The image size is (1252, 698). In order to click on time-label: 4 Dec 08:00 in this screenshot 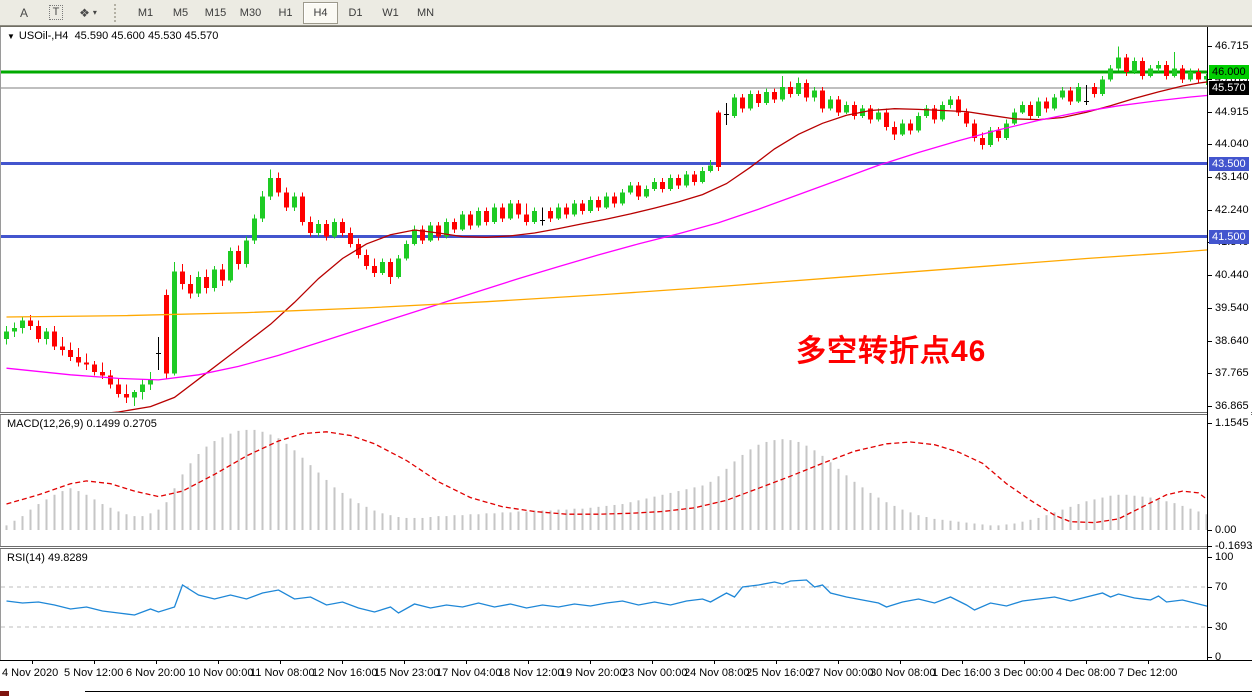, I will do `click(1086, 673)`.